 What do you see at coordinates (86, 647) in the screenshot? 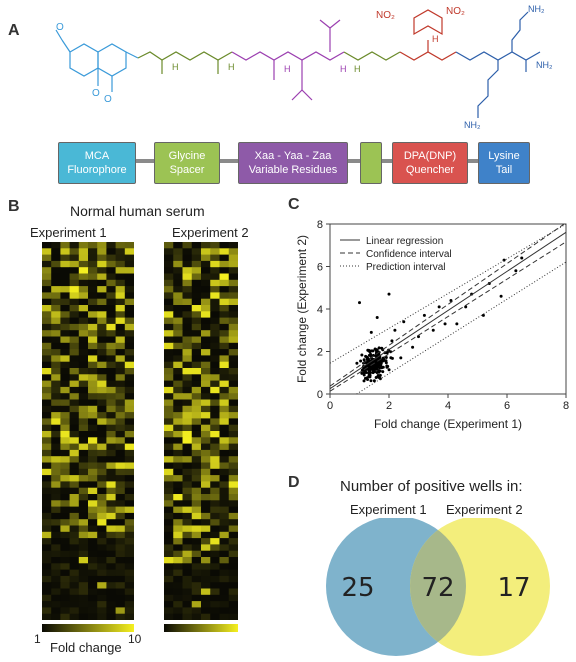
I see `colorbar-label: Fold change` at bounding box center [86, 647].